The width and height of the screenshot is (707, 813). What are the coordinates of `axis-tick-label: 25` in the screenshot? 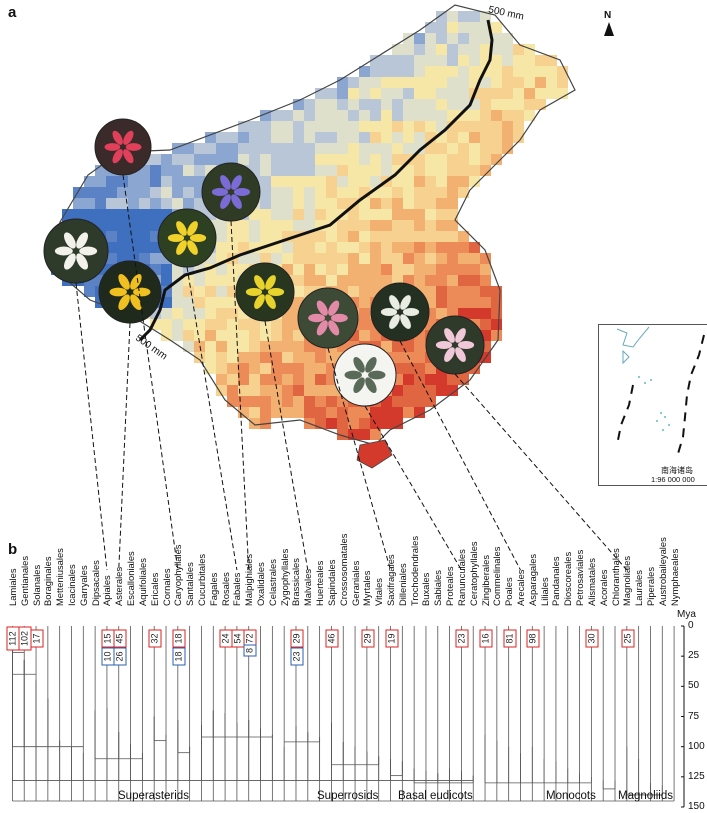 It's located at (694, 656).